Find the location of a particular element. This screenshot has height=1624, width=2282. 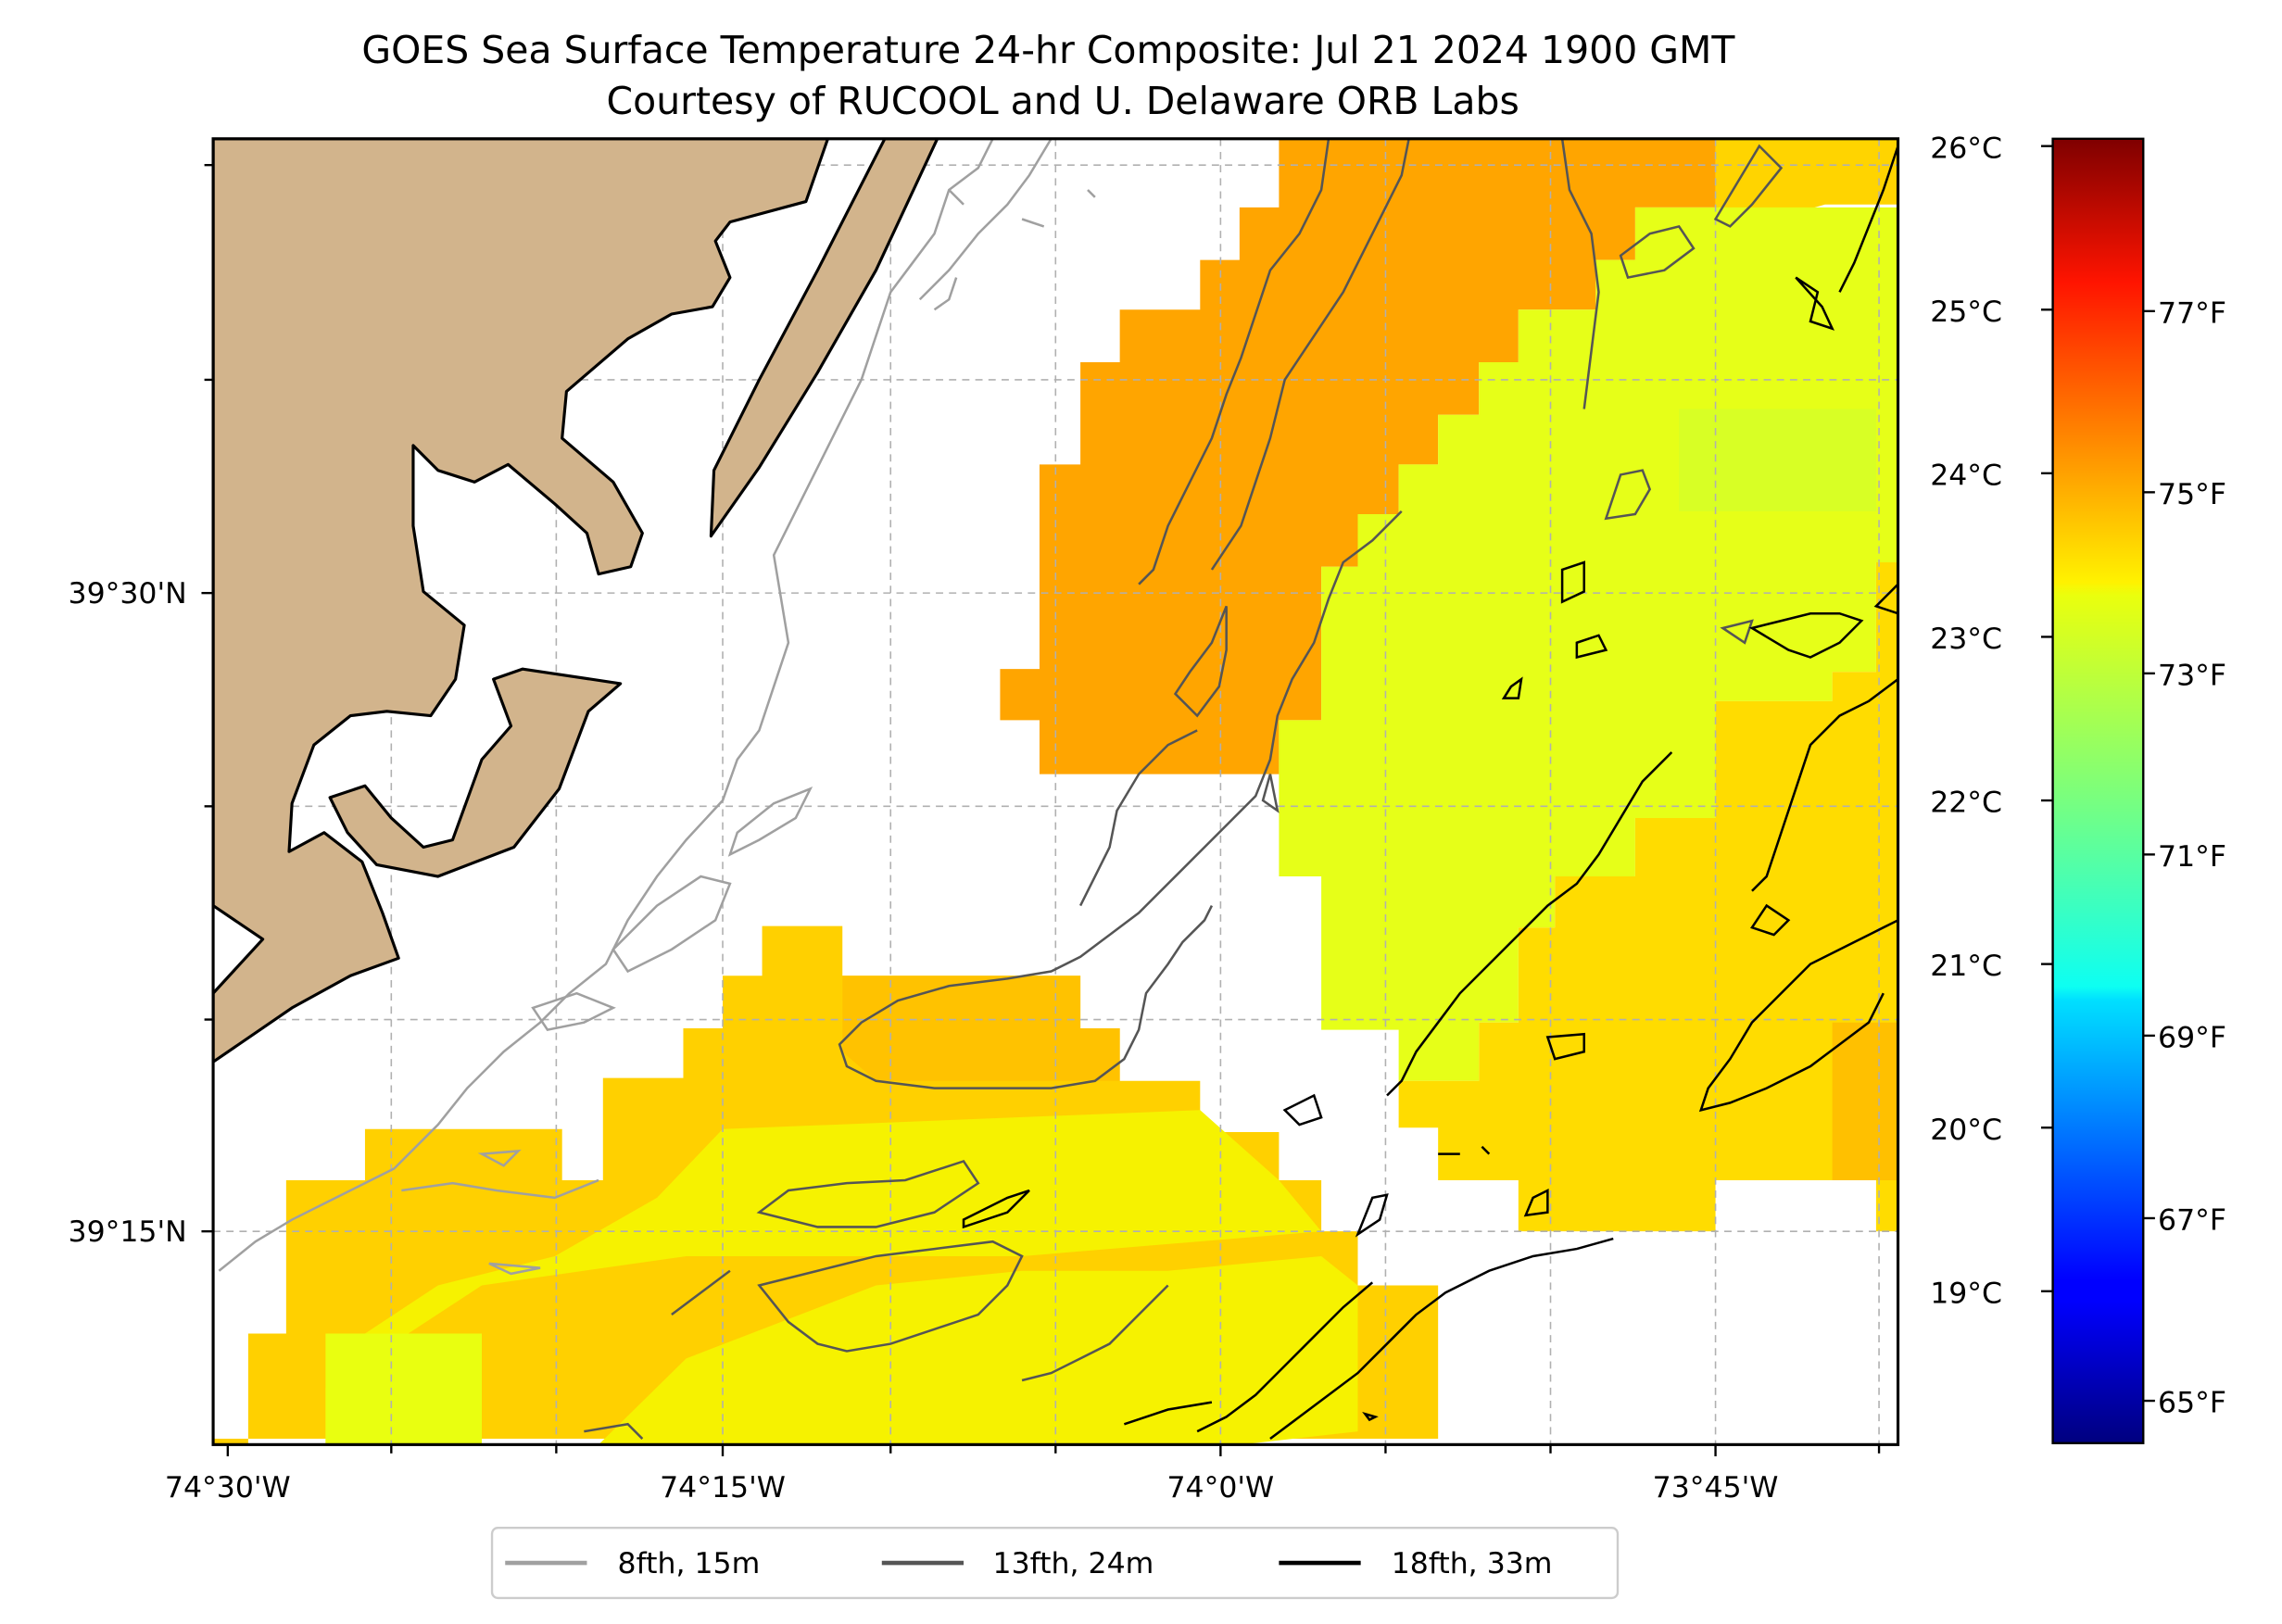

lat-tick-labels: 39°30'N 39°15'N is located at coordinates (128, 913).